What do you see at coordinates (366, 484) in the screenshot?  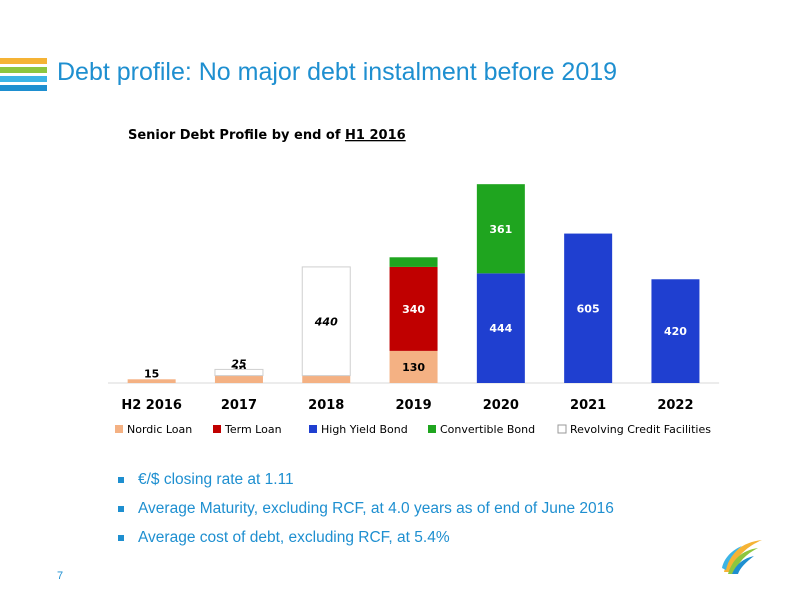 I see `bullet-item: €/$ closing rate at 1.11` at bounding box center [366, 484].